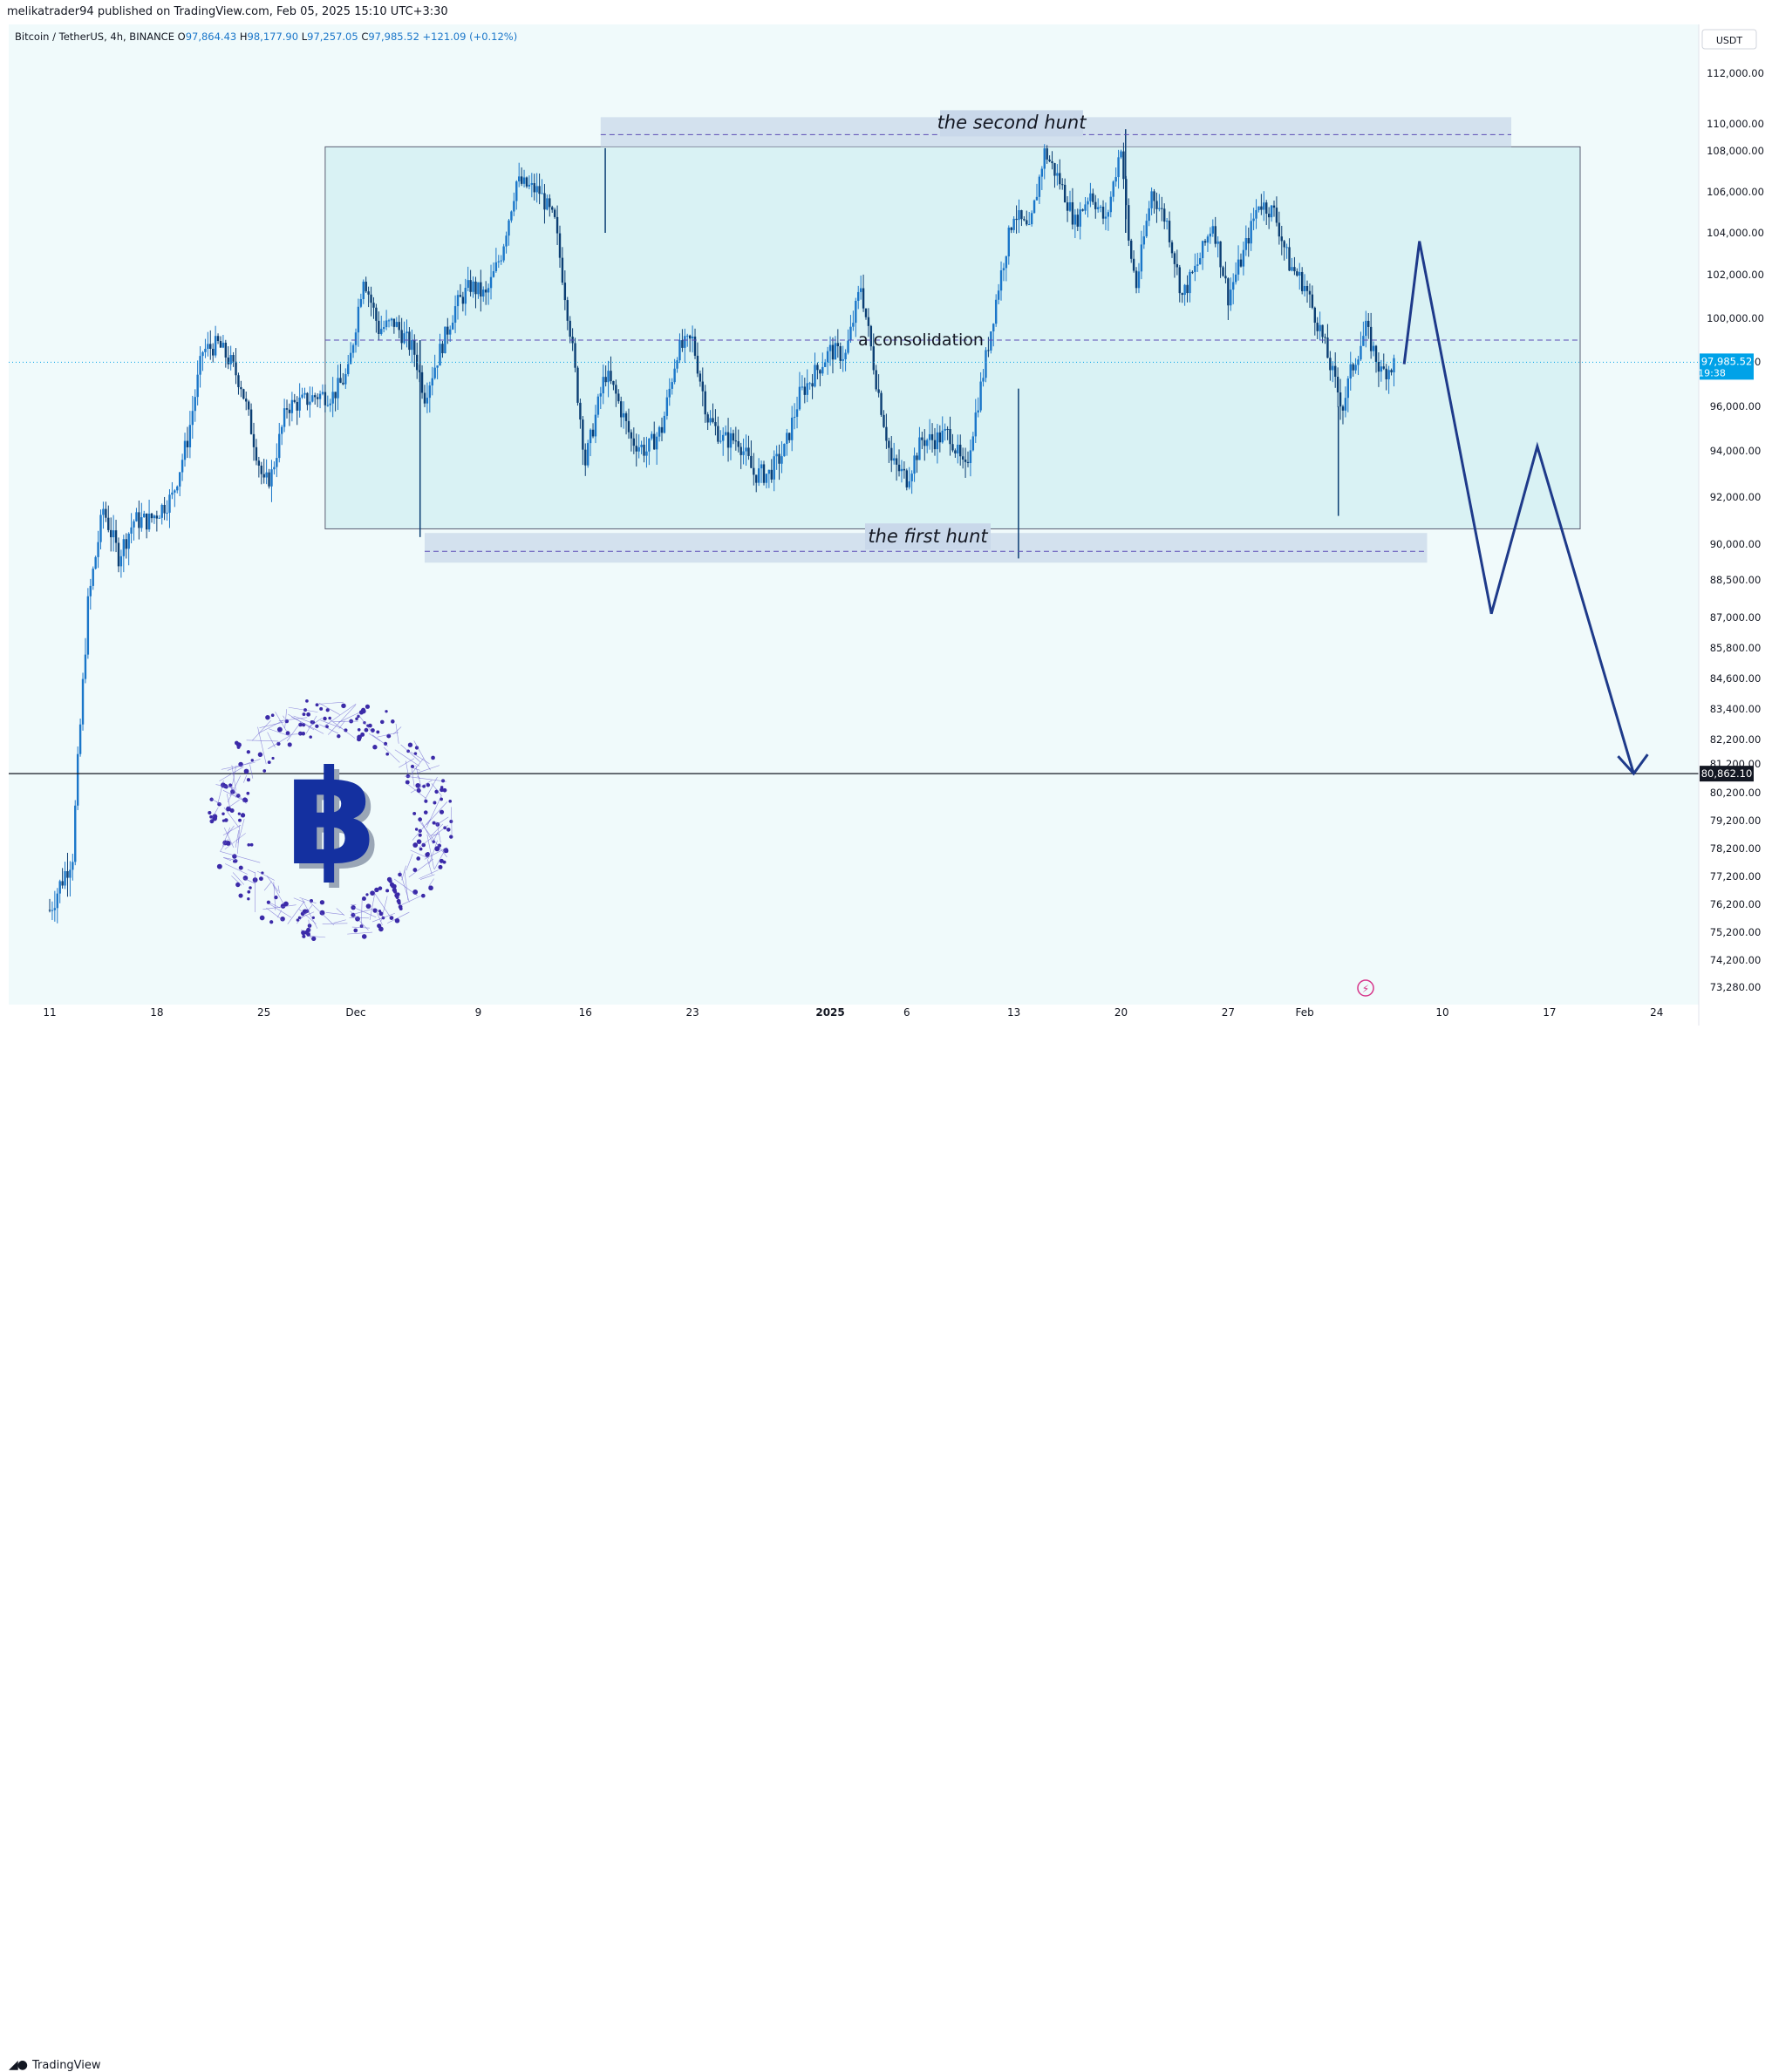 The image size is (1772, 2072). What do you see at coordinates (478, 1012) in the screenshot?
I see `x-tick-label: 9` at bounding box center [478, 1012].